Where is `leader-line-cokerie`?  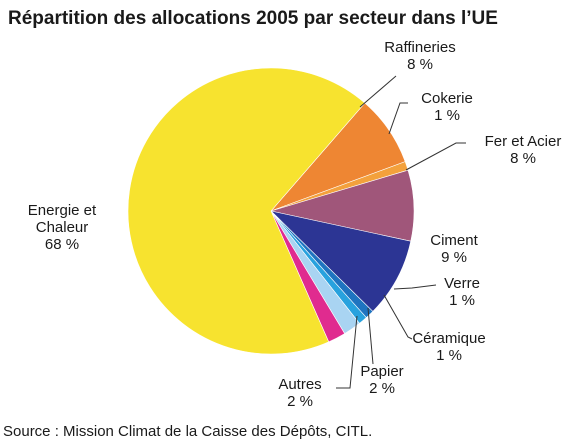 leader-line-cokerie is located at coordinates (398, 118).